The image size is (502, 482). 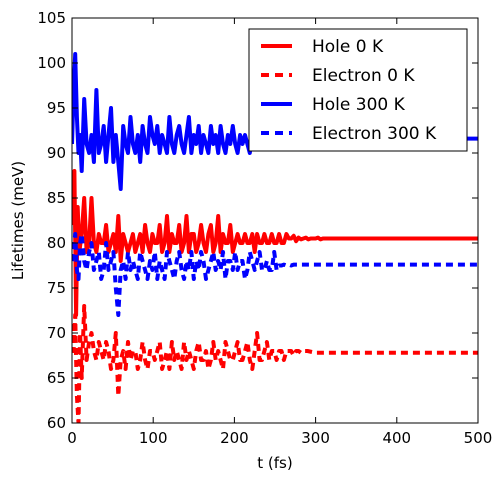 I want to click on legend-label: Hole 0 K, so click(x=348, y=47).